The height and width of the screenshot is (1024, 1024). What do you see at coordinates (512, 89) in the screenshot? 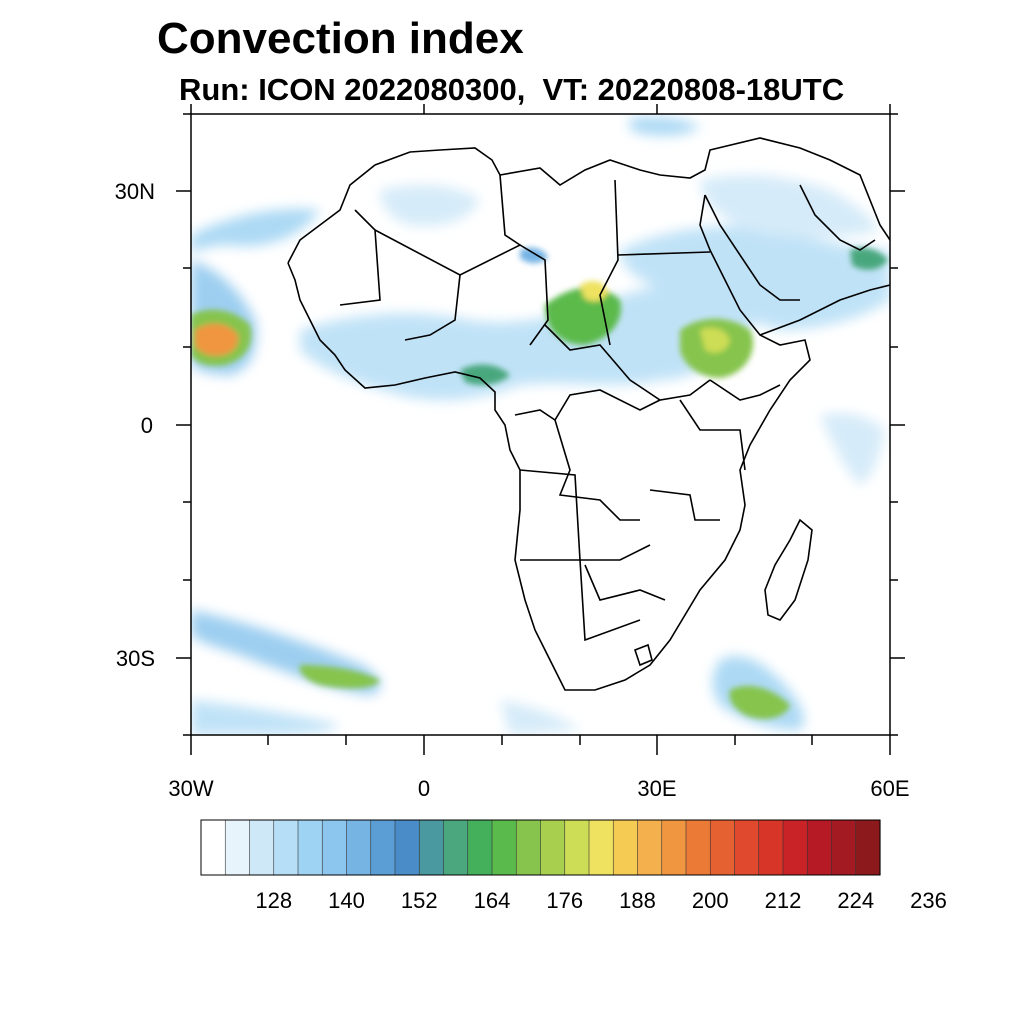
I see `plot-subtitle: Run: ICON 2022080300, VT: 20220808-18UTC` at bounding box center [512, 89].